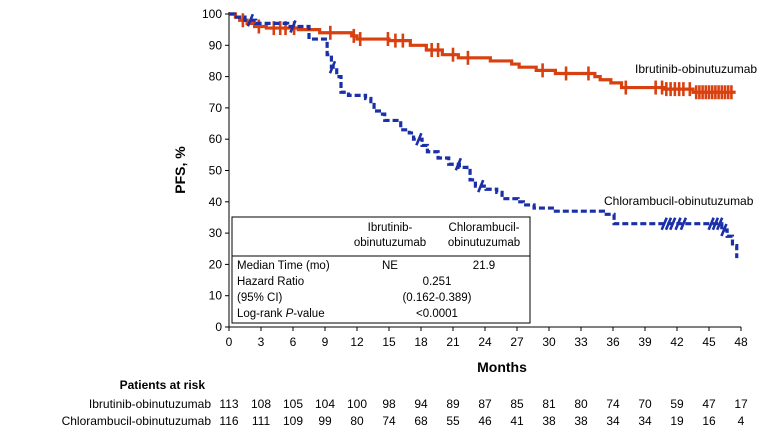 The height and width of the screenshot is (432, 777). Describe the element at coordinates (645, 342) in the screenshot. I see `x-tick-label-39: 39` at that location.